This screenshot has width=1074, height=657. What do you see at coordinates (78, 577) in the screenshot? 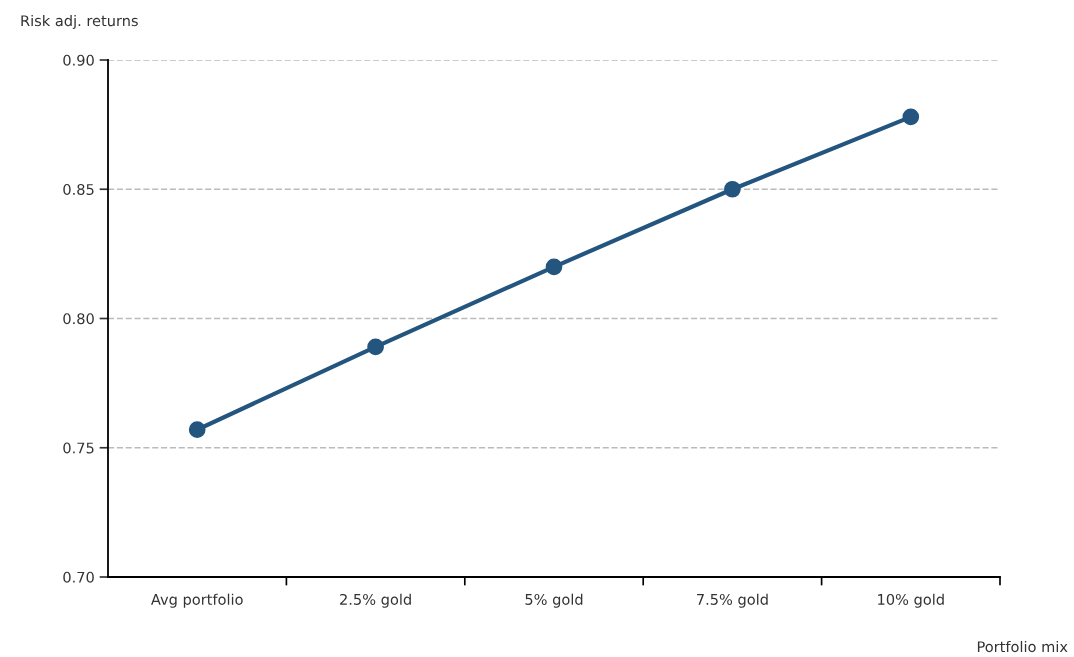
I see `y-tick-label: 0.70` at bounding box center [78, 577].